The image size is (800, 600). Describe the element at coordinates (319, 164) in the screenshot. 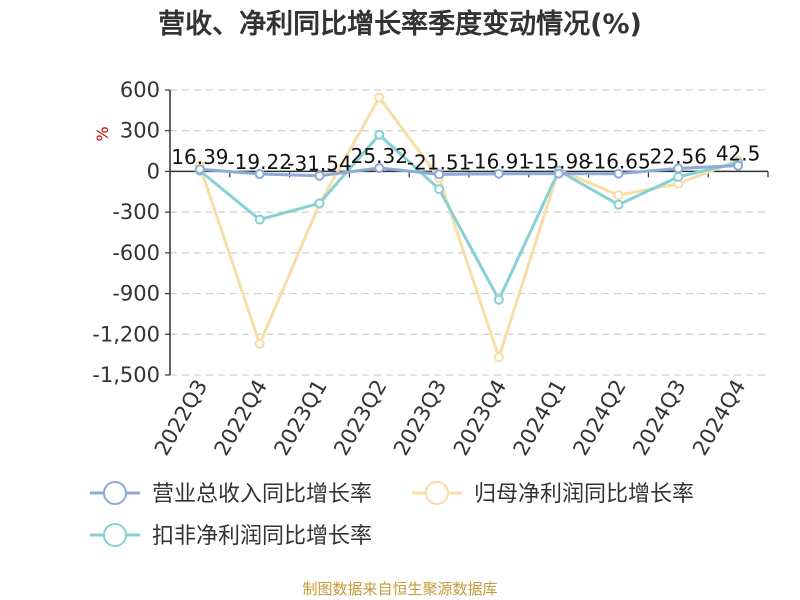

I see `data-label-2: -31.54` at that location.